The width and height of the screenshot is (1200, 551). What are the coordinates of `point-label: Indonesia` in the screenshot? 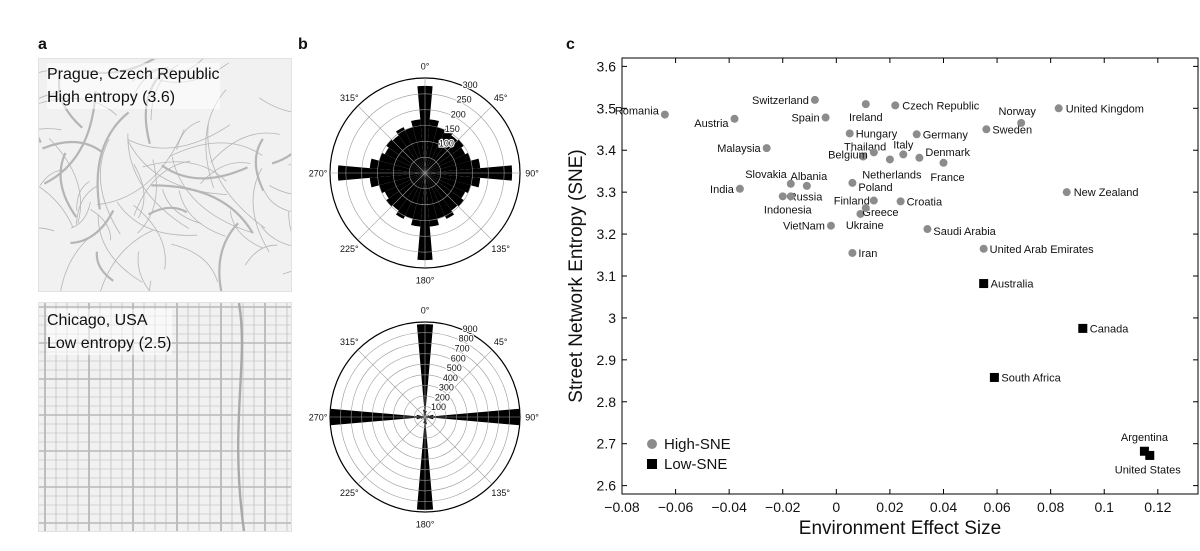 It's located at (788, 210).